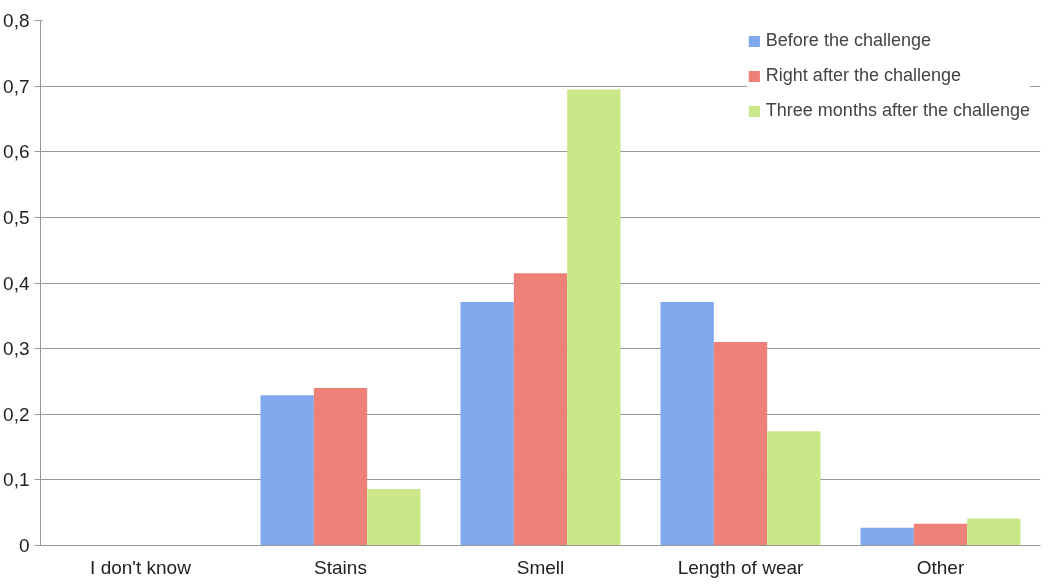 Image resolution: width=1057 pixels, height=585 pixels. What do you see at coordinates (340, 567) in the screenshot?
I see `x-tick-label: Stains` at bounding box center [340, 567].